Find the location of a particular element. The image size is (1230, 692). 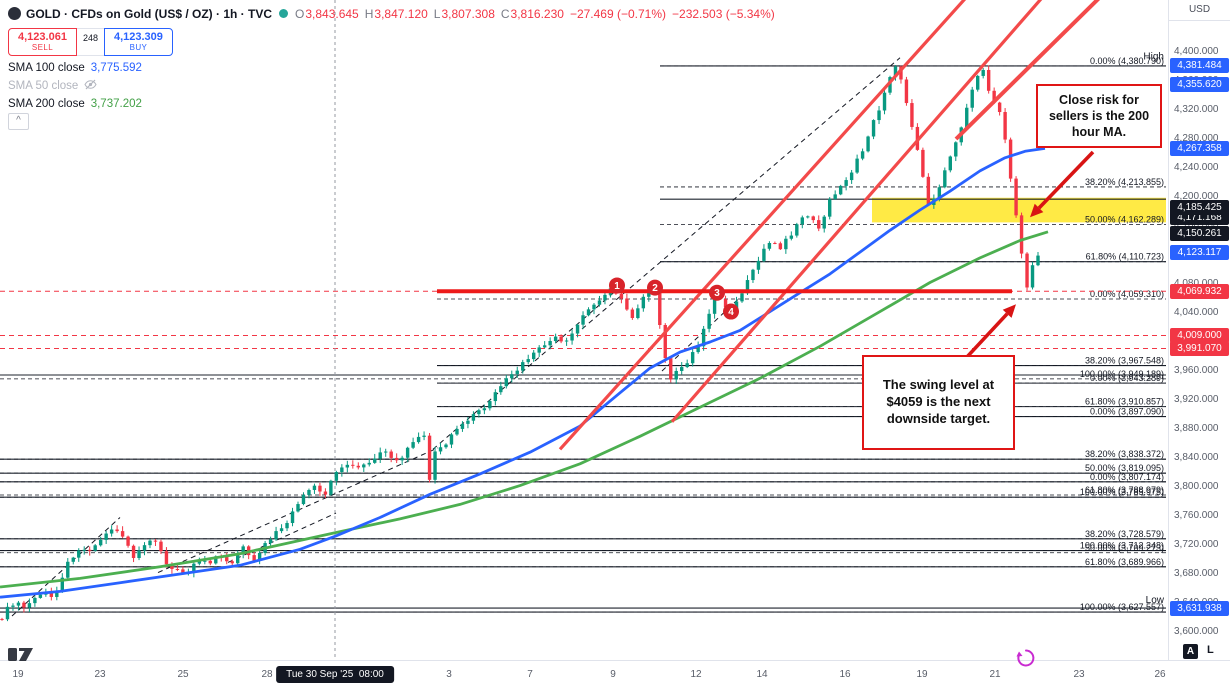

sma200-label: SMA 200 close is located at coordinates (46, 104).